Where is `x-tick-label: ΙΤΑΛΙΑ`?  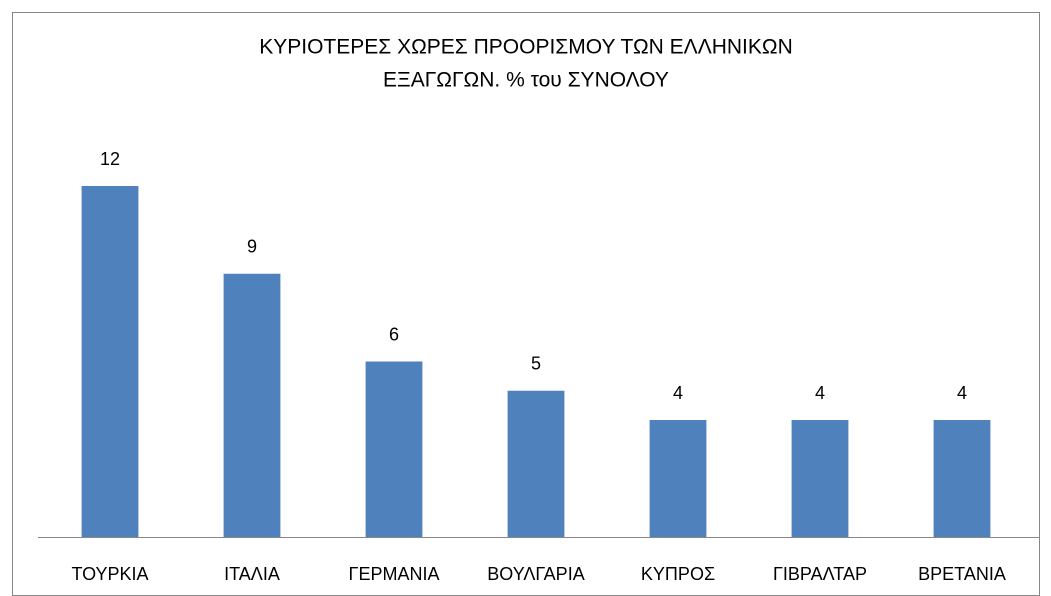 x-tick-label: ΙΤΑΛΙΑ is located at coordinates (252, 574).